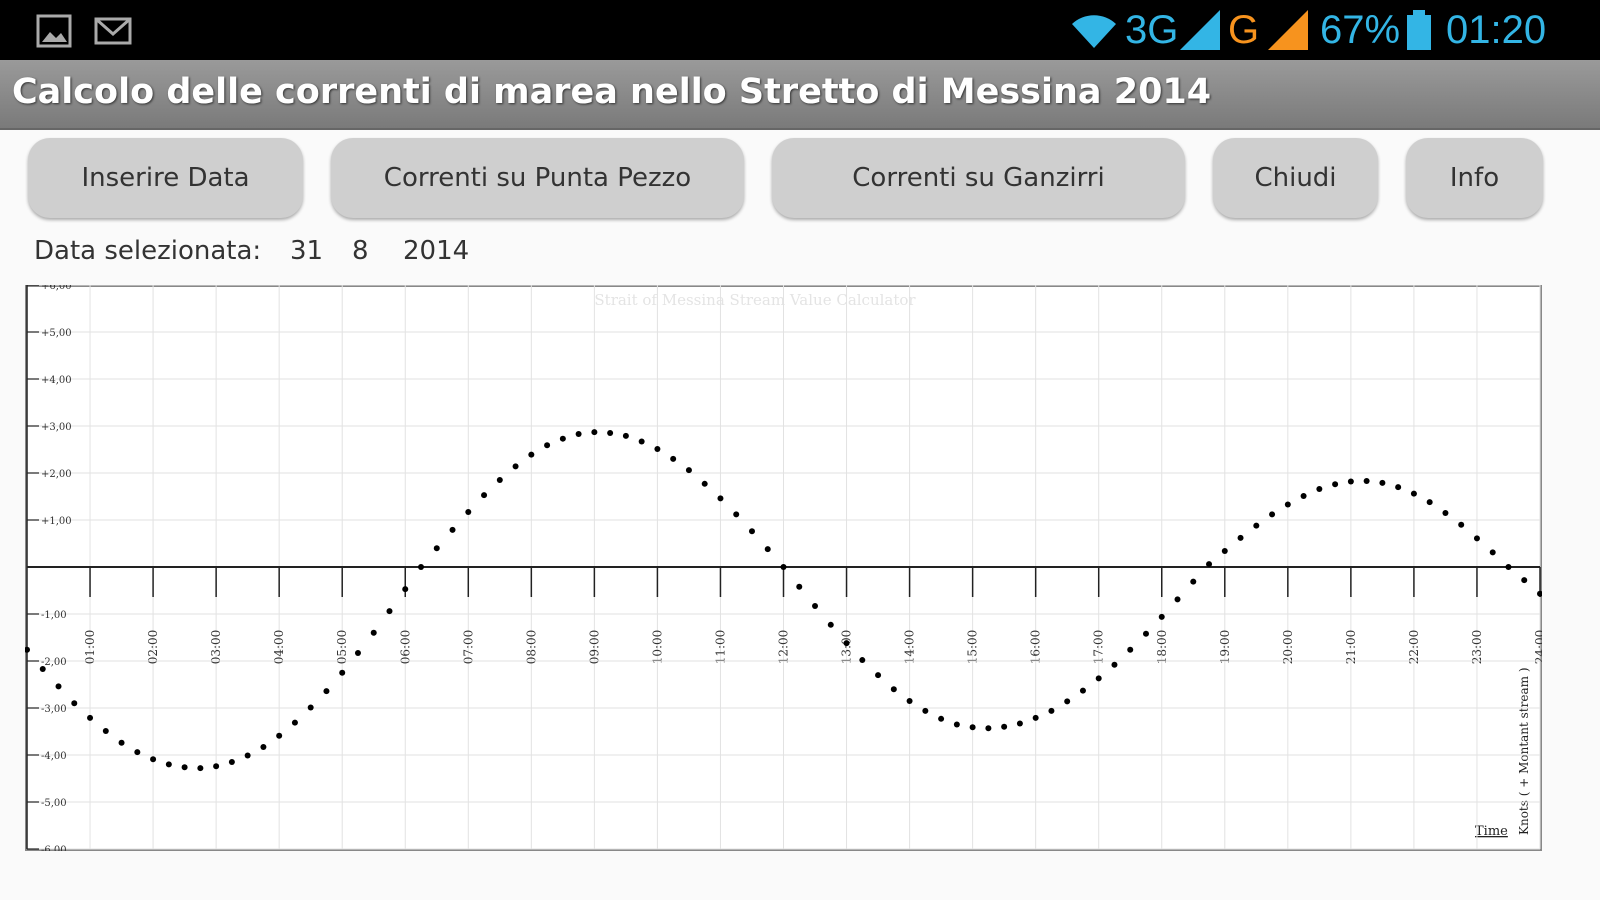  I want to click on button: Chiudi, so click(1295, 178).